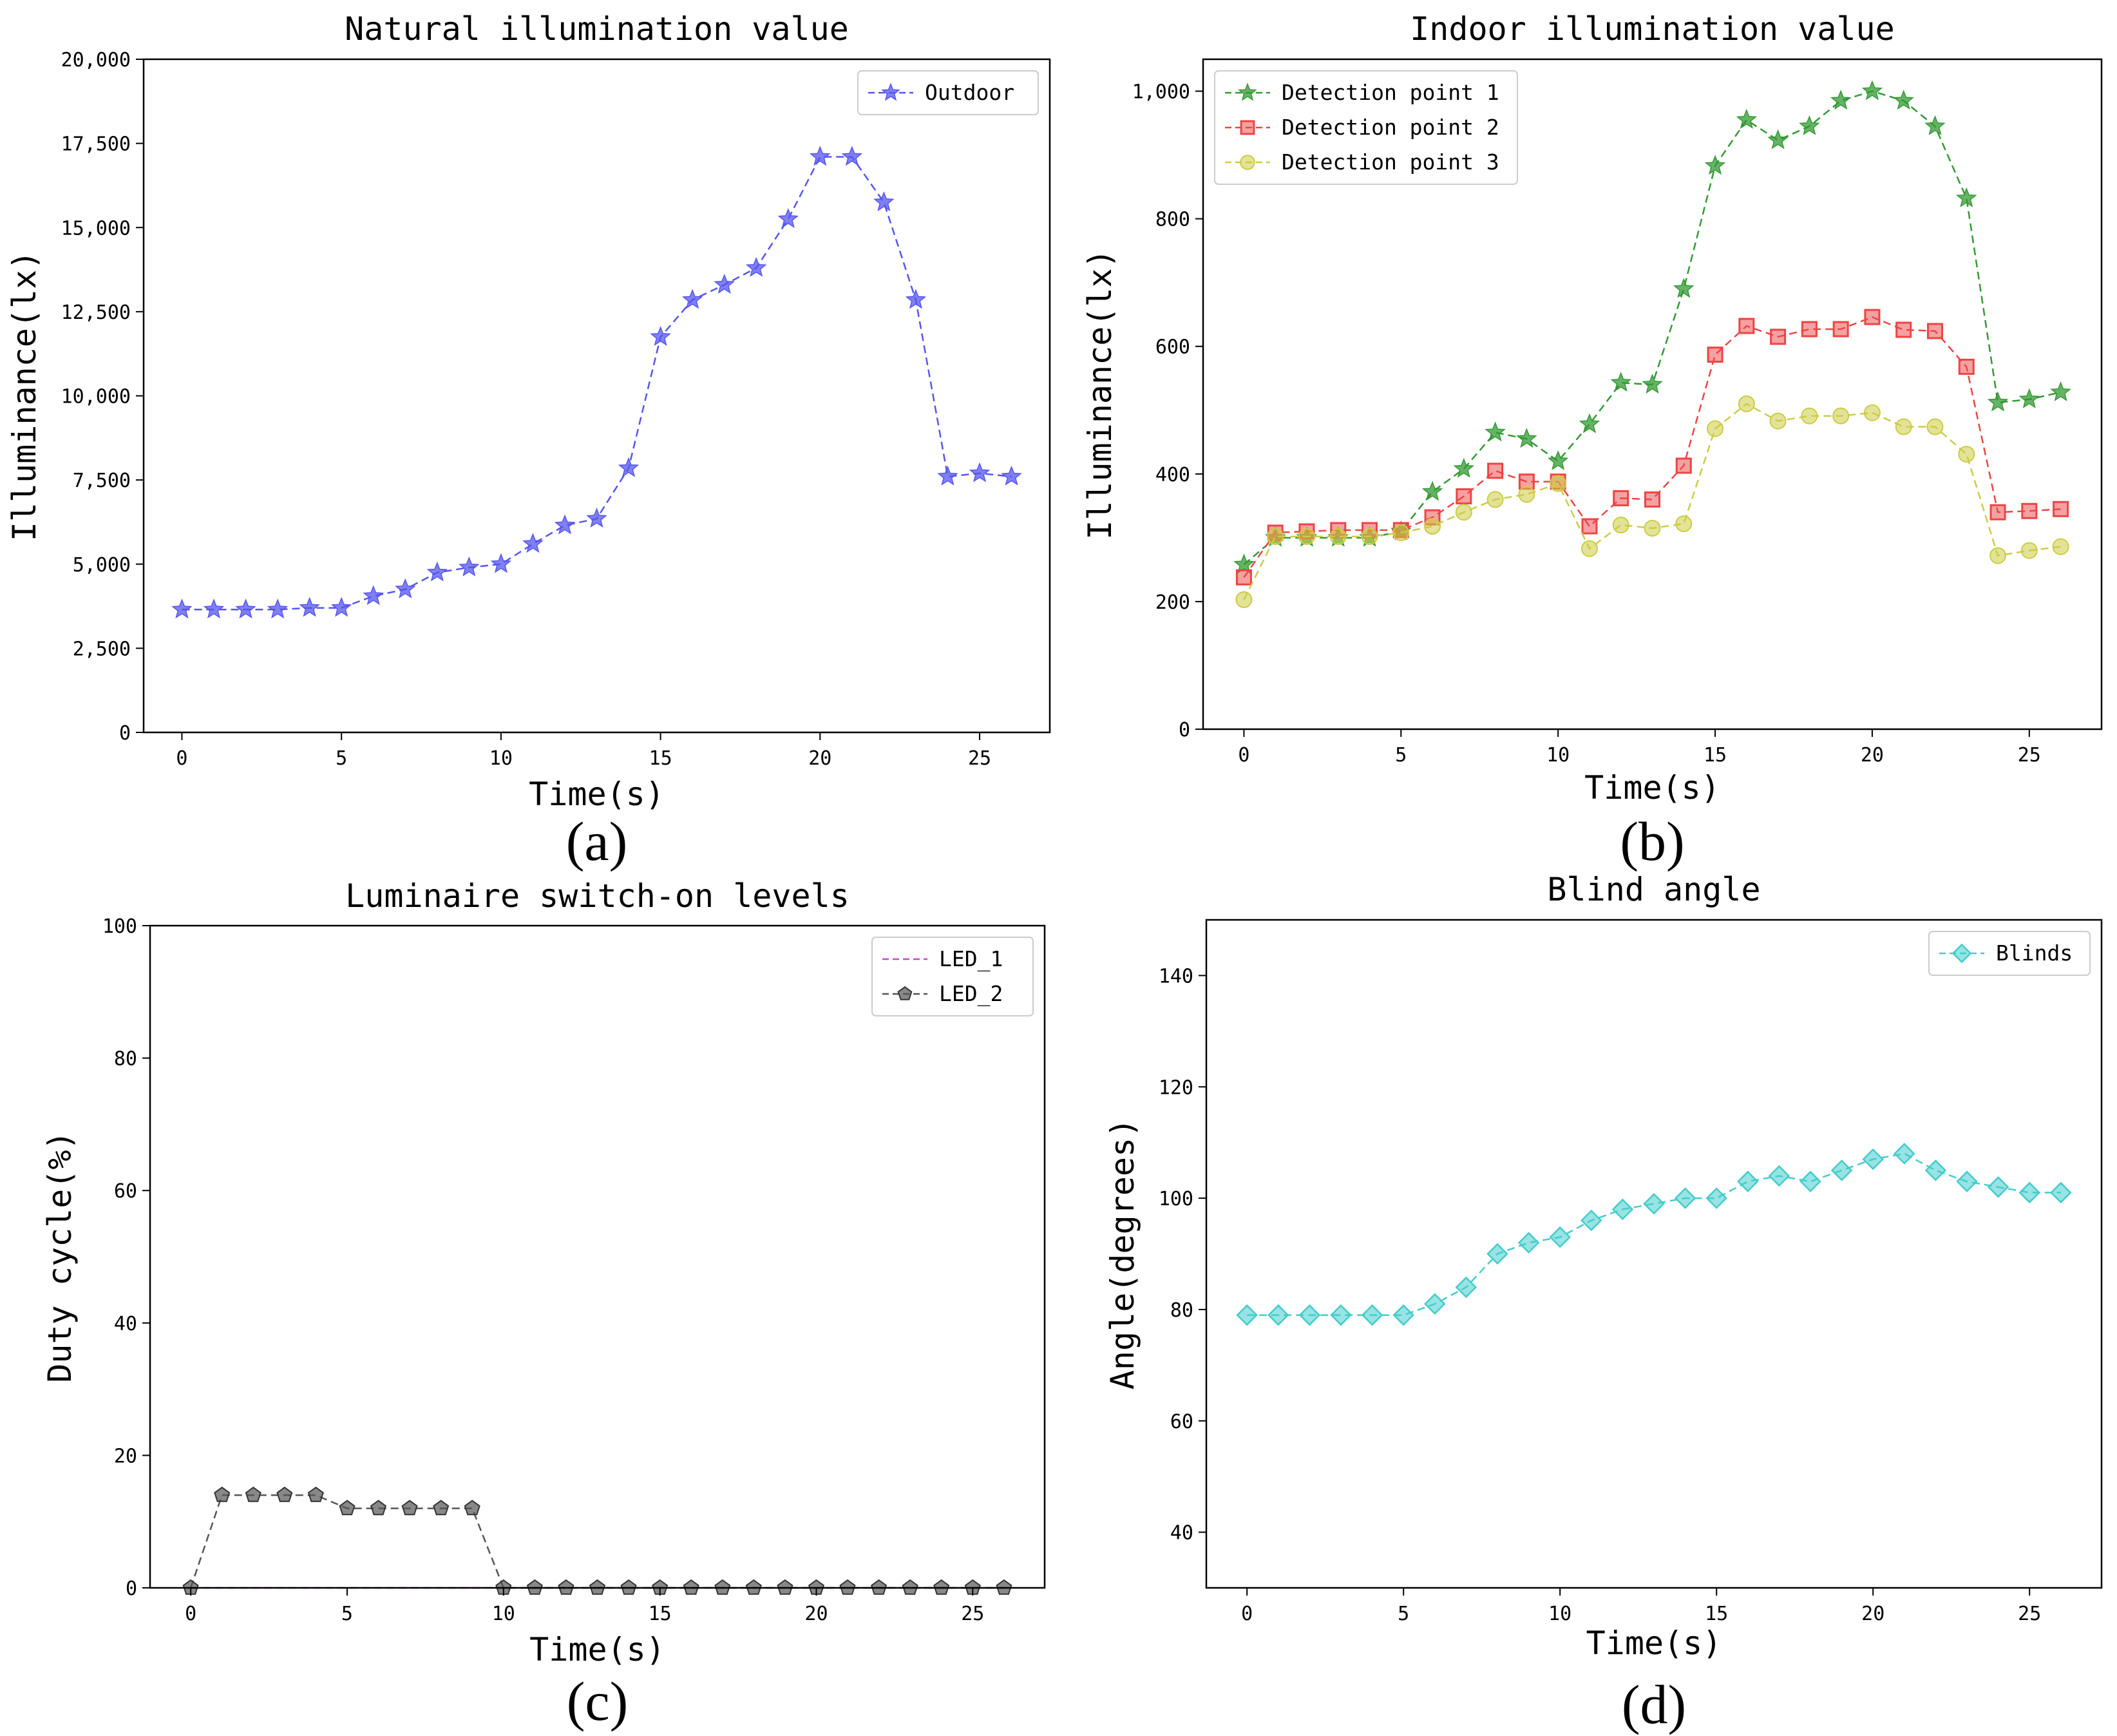  I want to click on chart-b-y-tick-label: 600, so click(1172, 347).